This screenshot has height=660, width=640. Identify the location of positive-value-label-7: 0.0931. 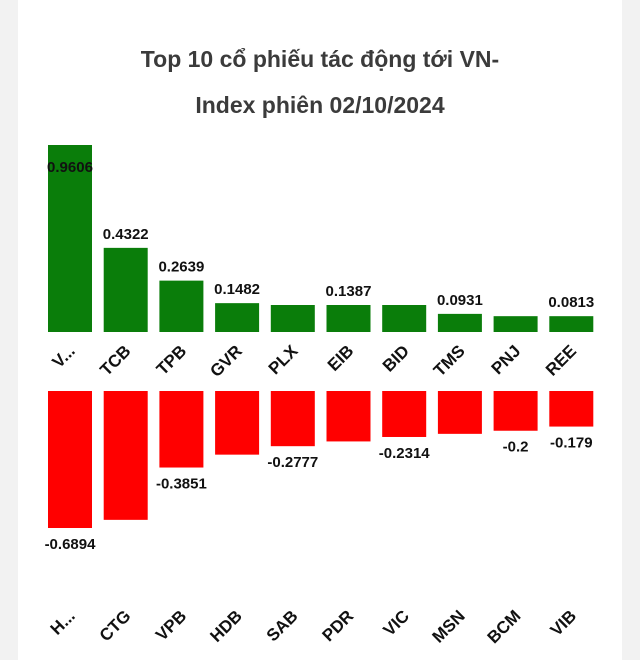
(460, 300).